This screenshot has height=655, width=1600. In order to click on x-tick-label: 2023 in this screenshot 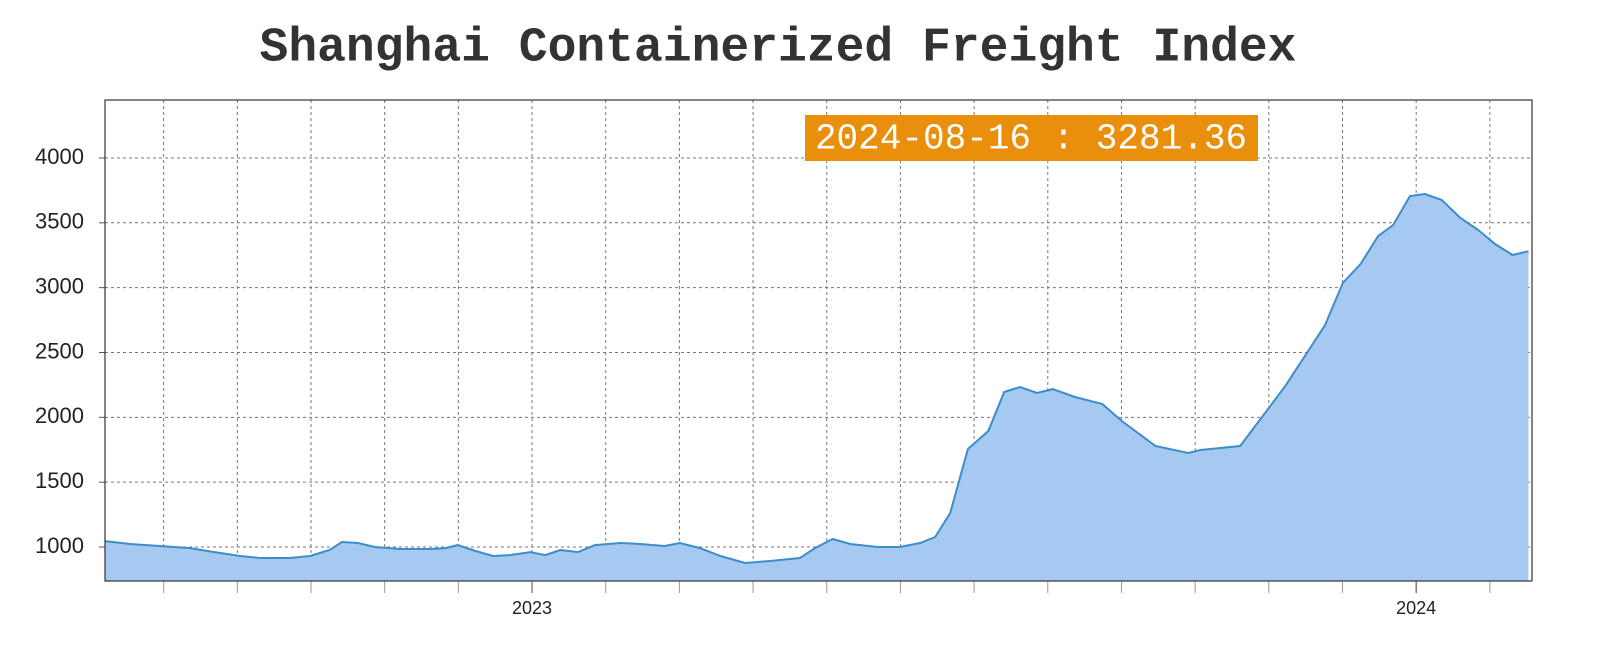, I will do `click(532, 608)`.